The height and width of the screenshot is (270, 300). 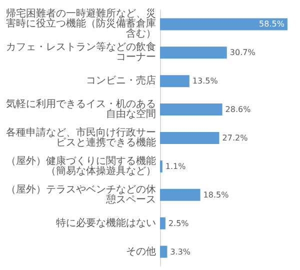 What do you see at coordinates (238, 109) in the screenshot?
I see `data-label: 28.6%` at bounding box center [238, 109].